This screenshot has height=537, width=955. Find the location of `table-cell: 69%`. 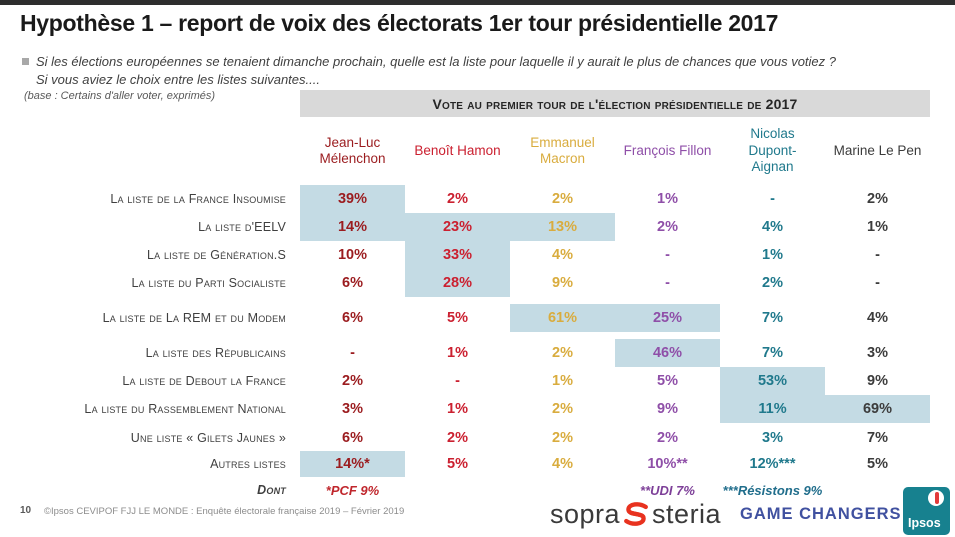

table-cell: 69% is located at coordinates (877, 409).